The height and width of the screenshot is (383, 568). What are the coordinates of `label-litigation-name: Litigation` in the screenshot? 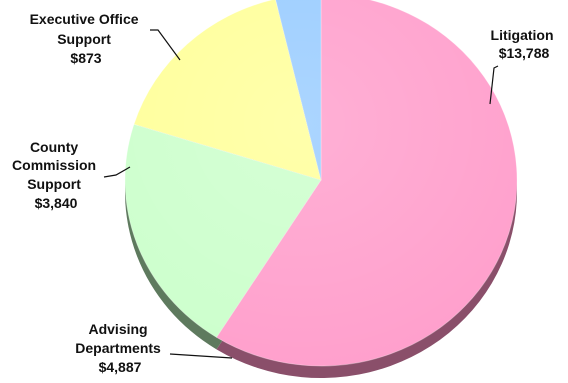 It's located at (522, 35).